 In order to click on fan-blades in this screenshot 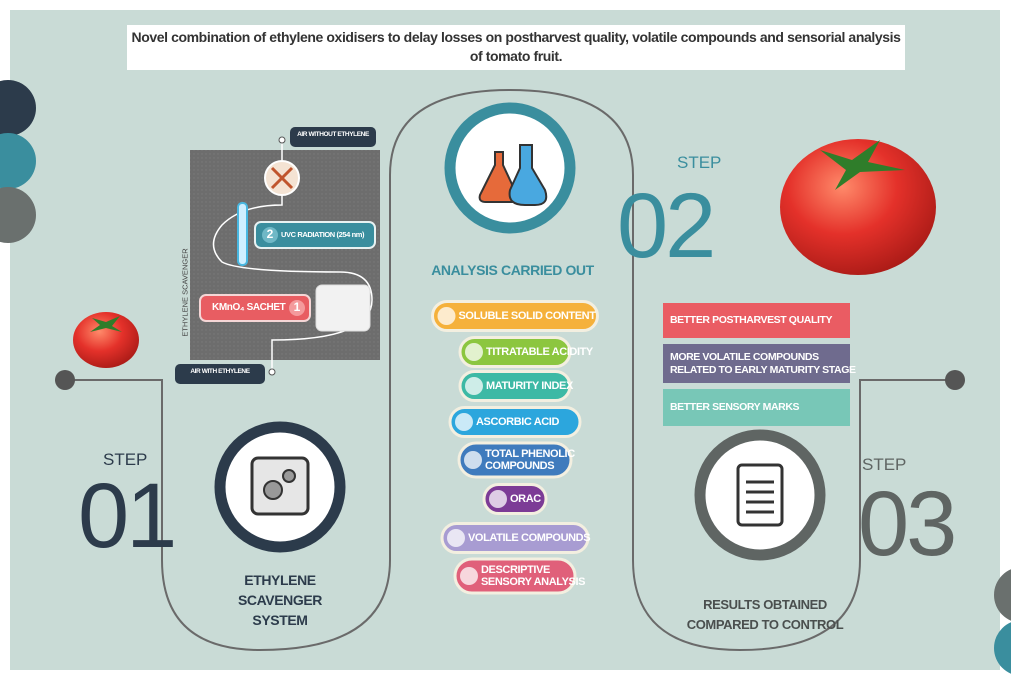, I will do `click(282, 178)`.